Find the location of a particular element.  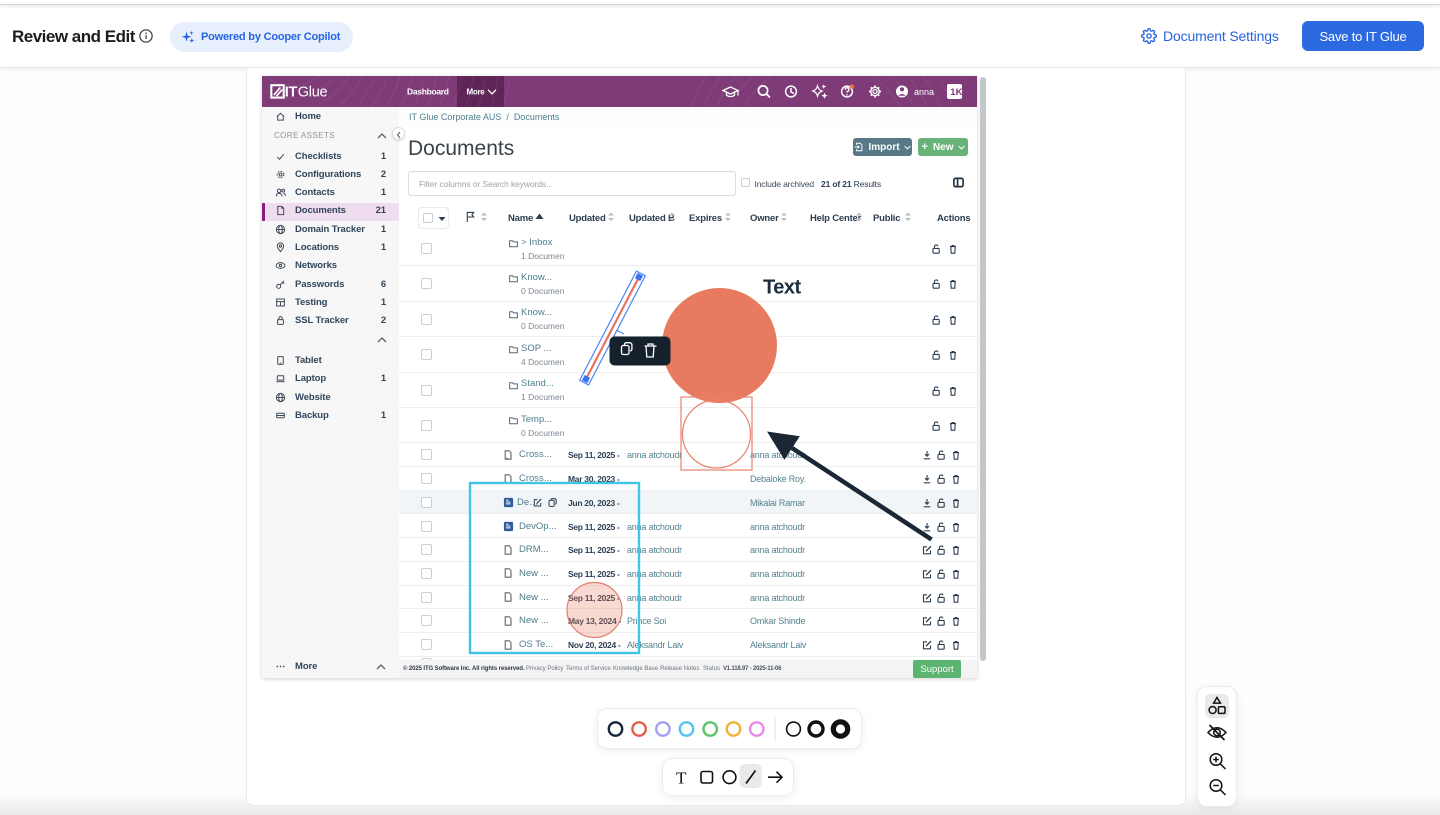

svg-text: Dashboard is located at coordinates (428, 92).